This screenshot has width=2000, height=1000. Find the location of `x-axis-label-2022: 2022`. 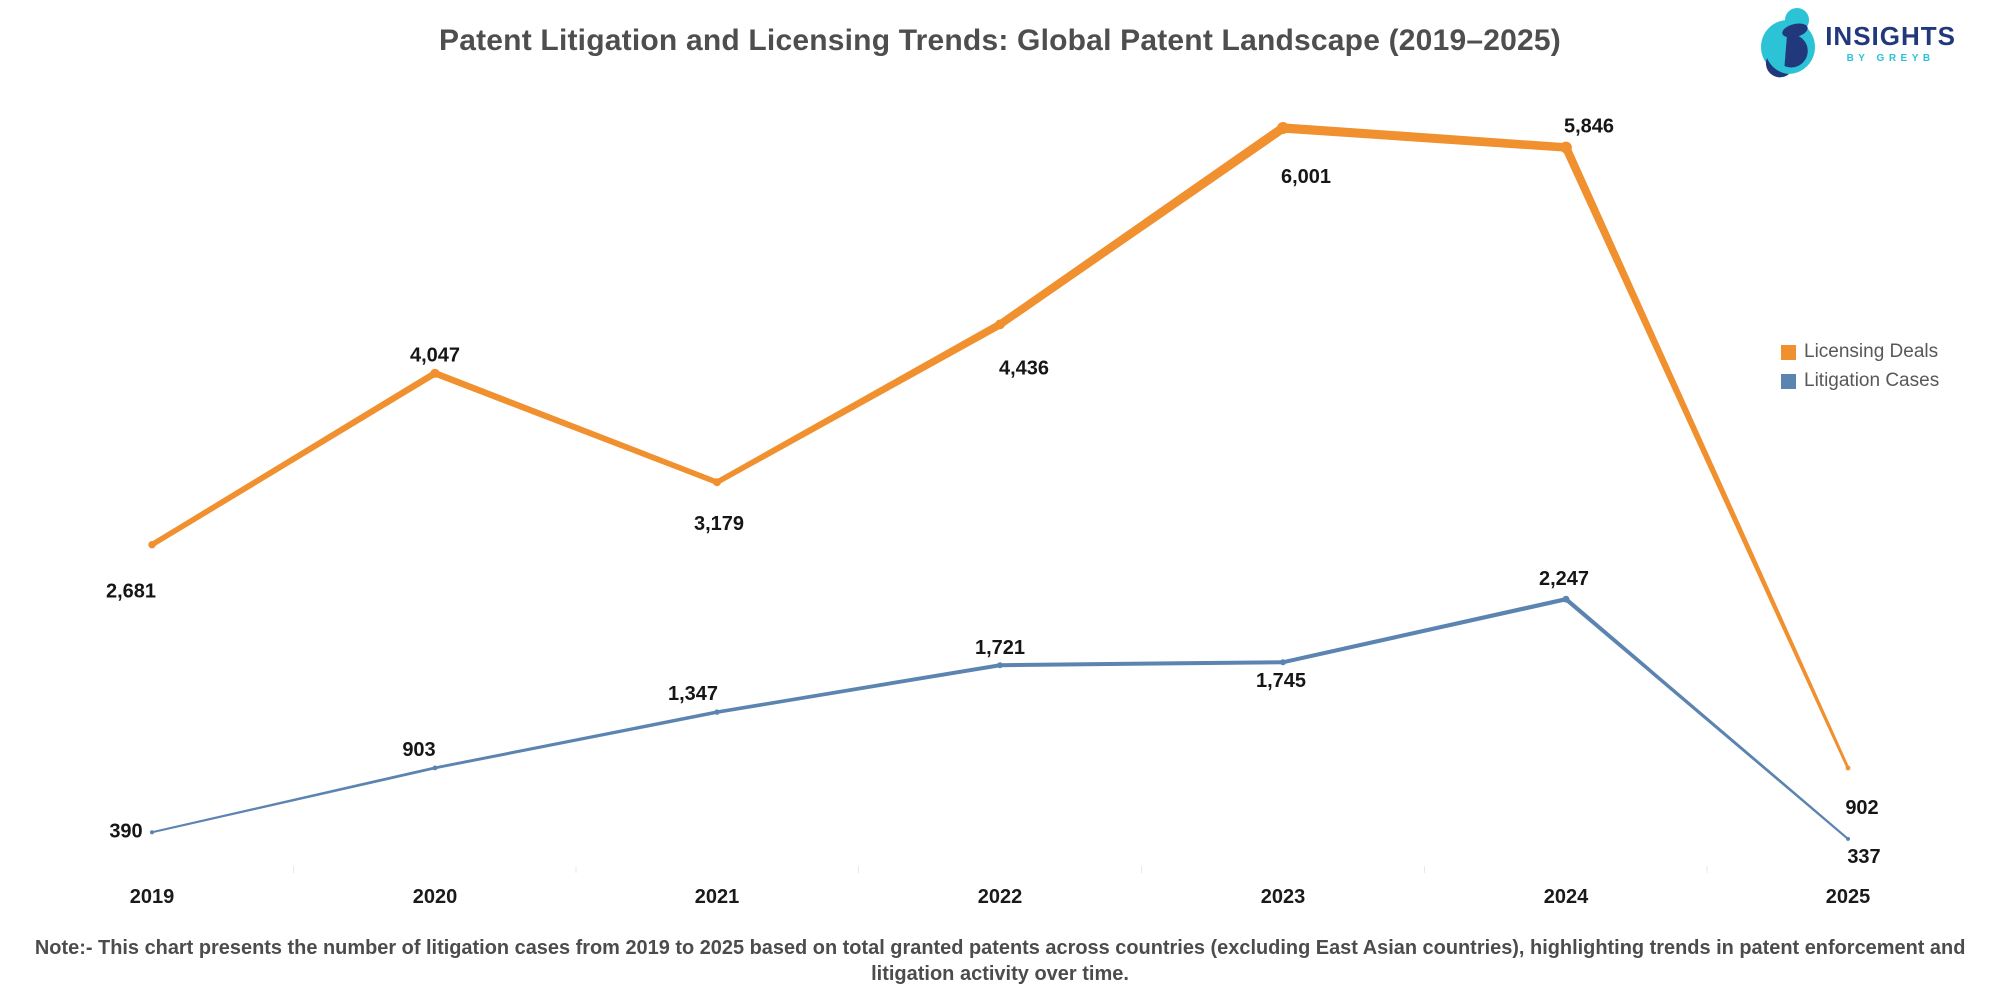

x-axis-label-2022: 2022 is located at coordinates (1000, 897).